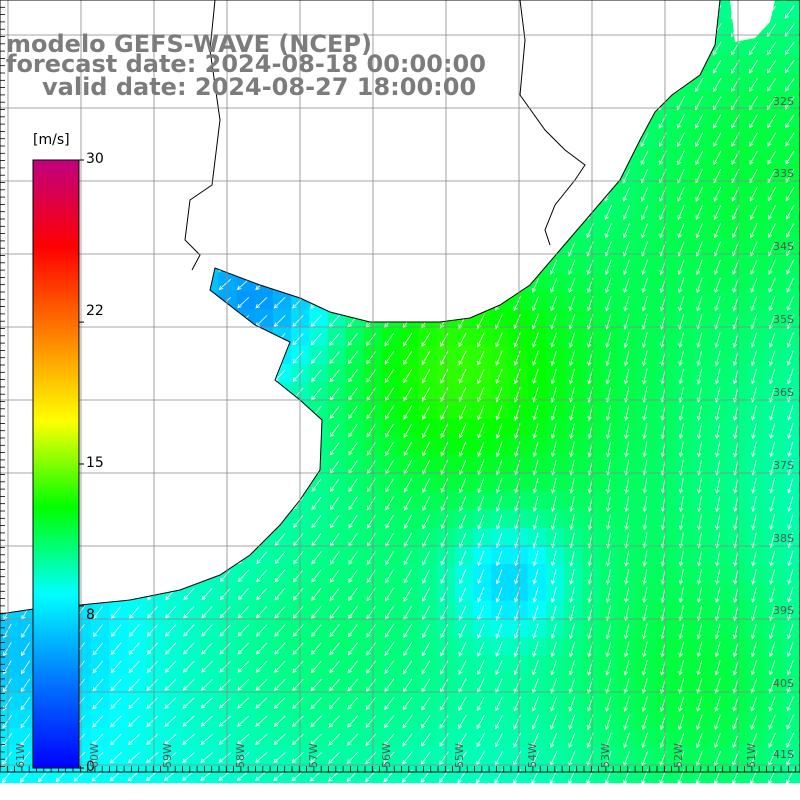 This screenshot has height=800, width=800. I want to click on colorbar-bar, so click(56, 464).